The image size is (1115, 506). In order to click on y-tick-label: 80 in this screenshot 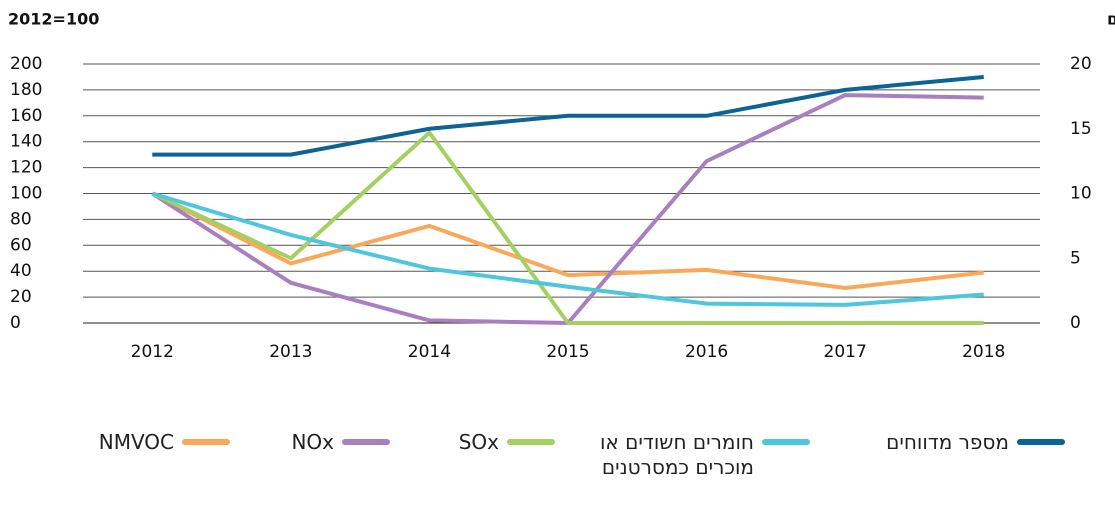, I will do `click(21, 219)`.